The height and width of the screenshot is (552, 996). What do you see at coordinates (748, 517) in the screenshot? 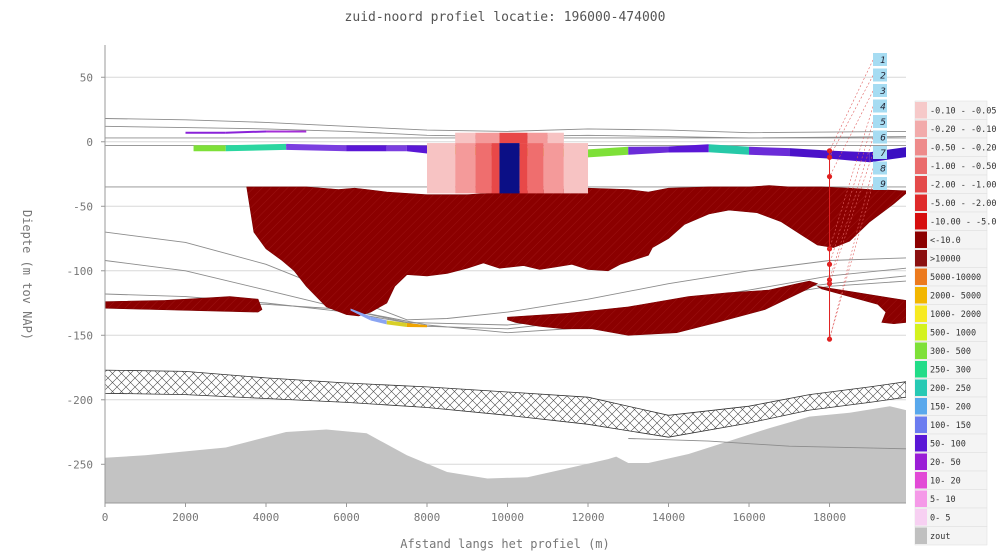
I see `x-tick-label: 16000` at bounding box center [748, 517].